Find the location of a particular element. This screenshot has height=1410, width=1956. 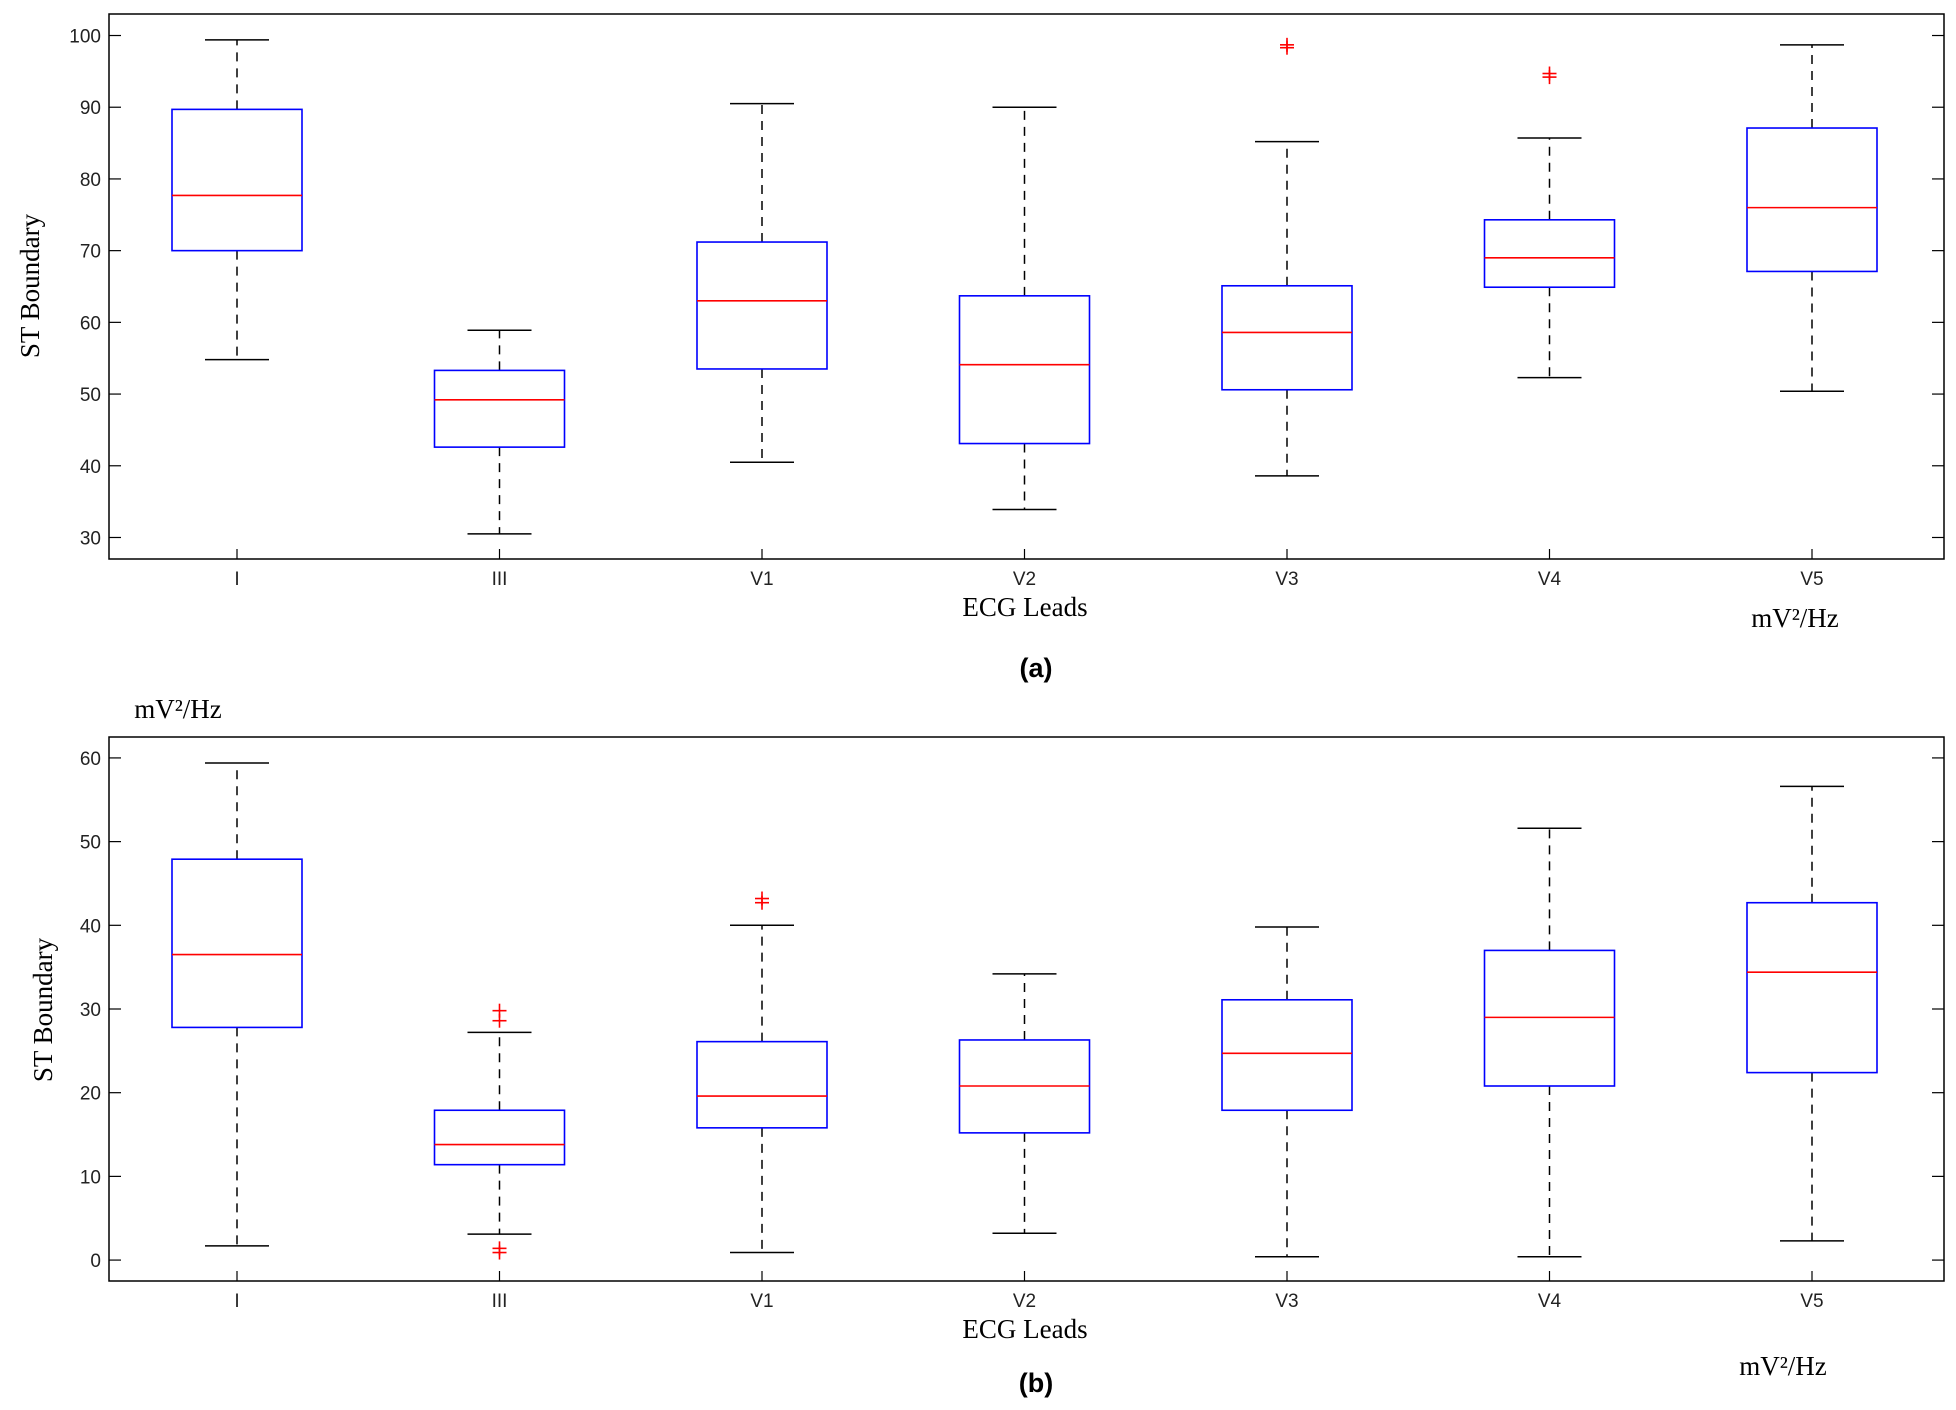

unit-label-b-top: mV²/Hz is located at coordinates (178, 709).